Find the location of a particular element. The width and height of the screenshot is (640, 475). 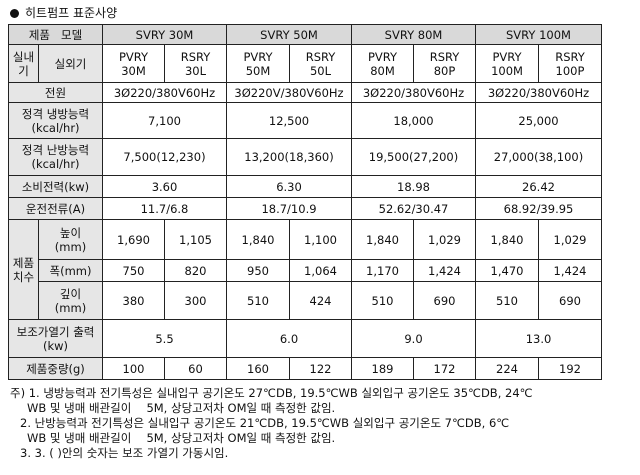

current-label: 운전전류(A) is located at coordinates (55, 208).